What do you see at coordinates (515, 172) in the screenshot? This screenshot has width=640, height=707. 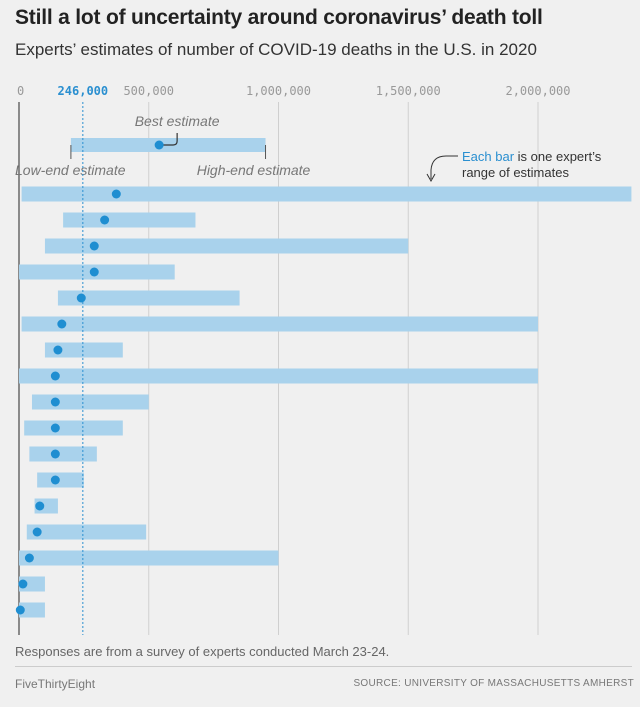 I see `annotation-line-2: range of estimates` at bounding box center [515, 172].